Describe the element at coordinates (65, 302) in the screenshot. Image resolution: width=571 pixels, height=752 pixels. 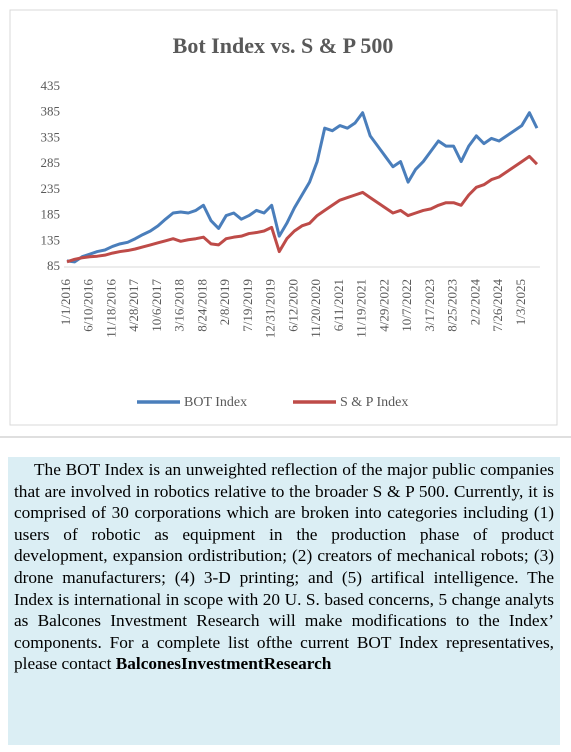
I see `x-tick-label: 1/1/2016` at that location.